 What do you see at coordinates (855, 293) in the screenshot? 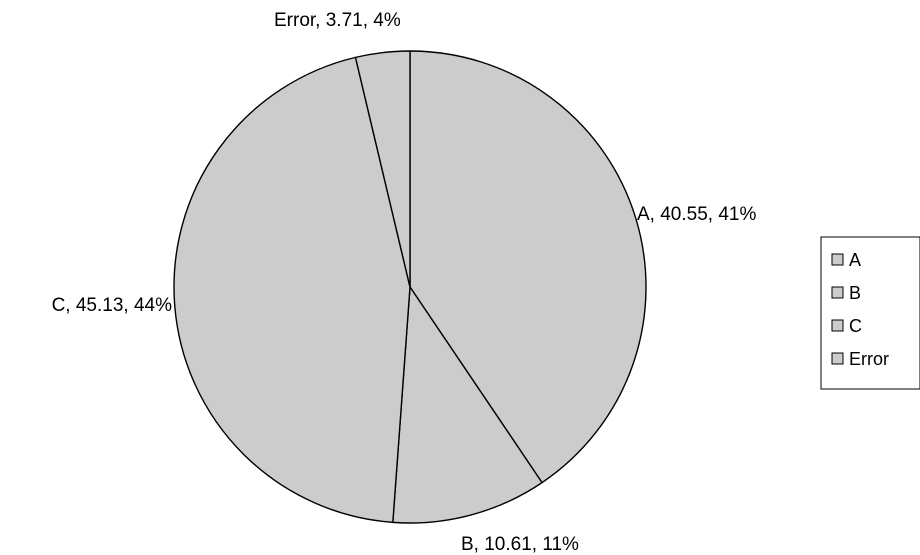
I see `legend-label-b: B` at bounding box center [855, 293].